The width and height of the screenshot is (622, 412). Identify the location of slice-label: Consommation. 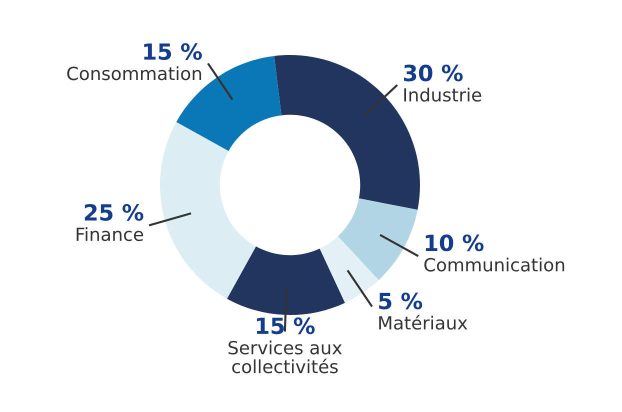
(134, 73).